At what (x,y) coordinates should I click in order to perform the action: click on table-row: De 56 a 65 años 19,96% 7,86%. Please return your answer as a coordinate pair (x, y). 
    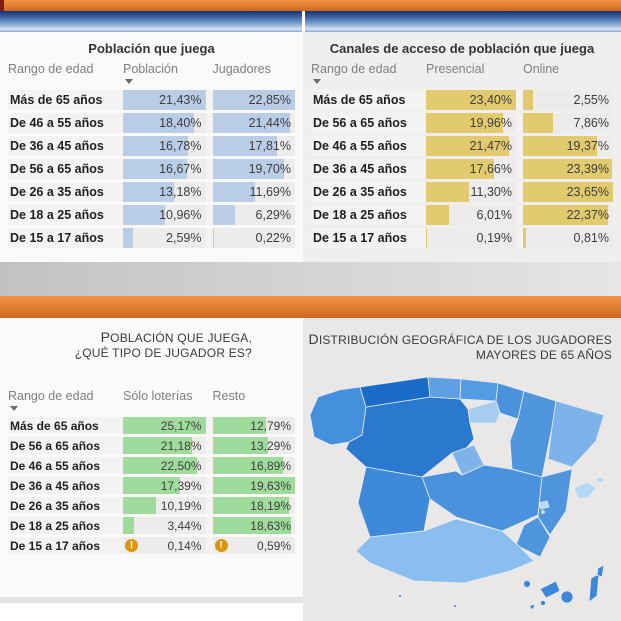
    Looking at the image, I should click on (462, 123).